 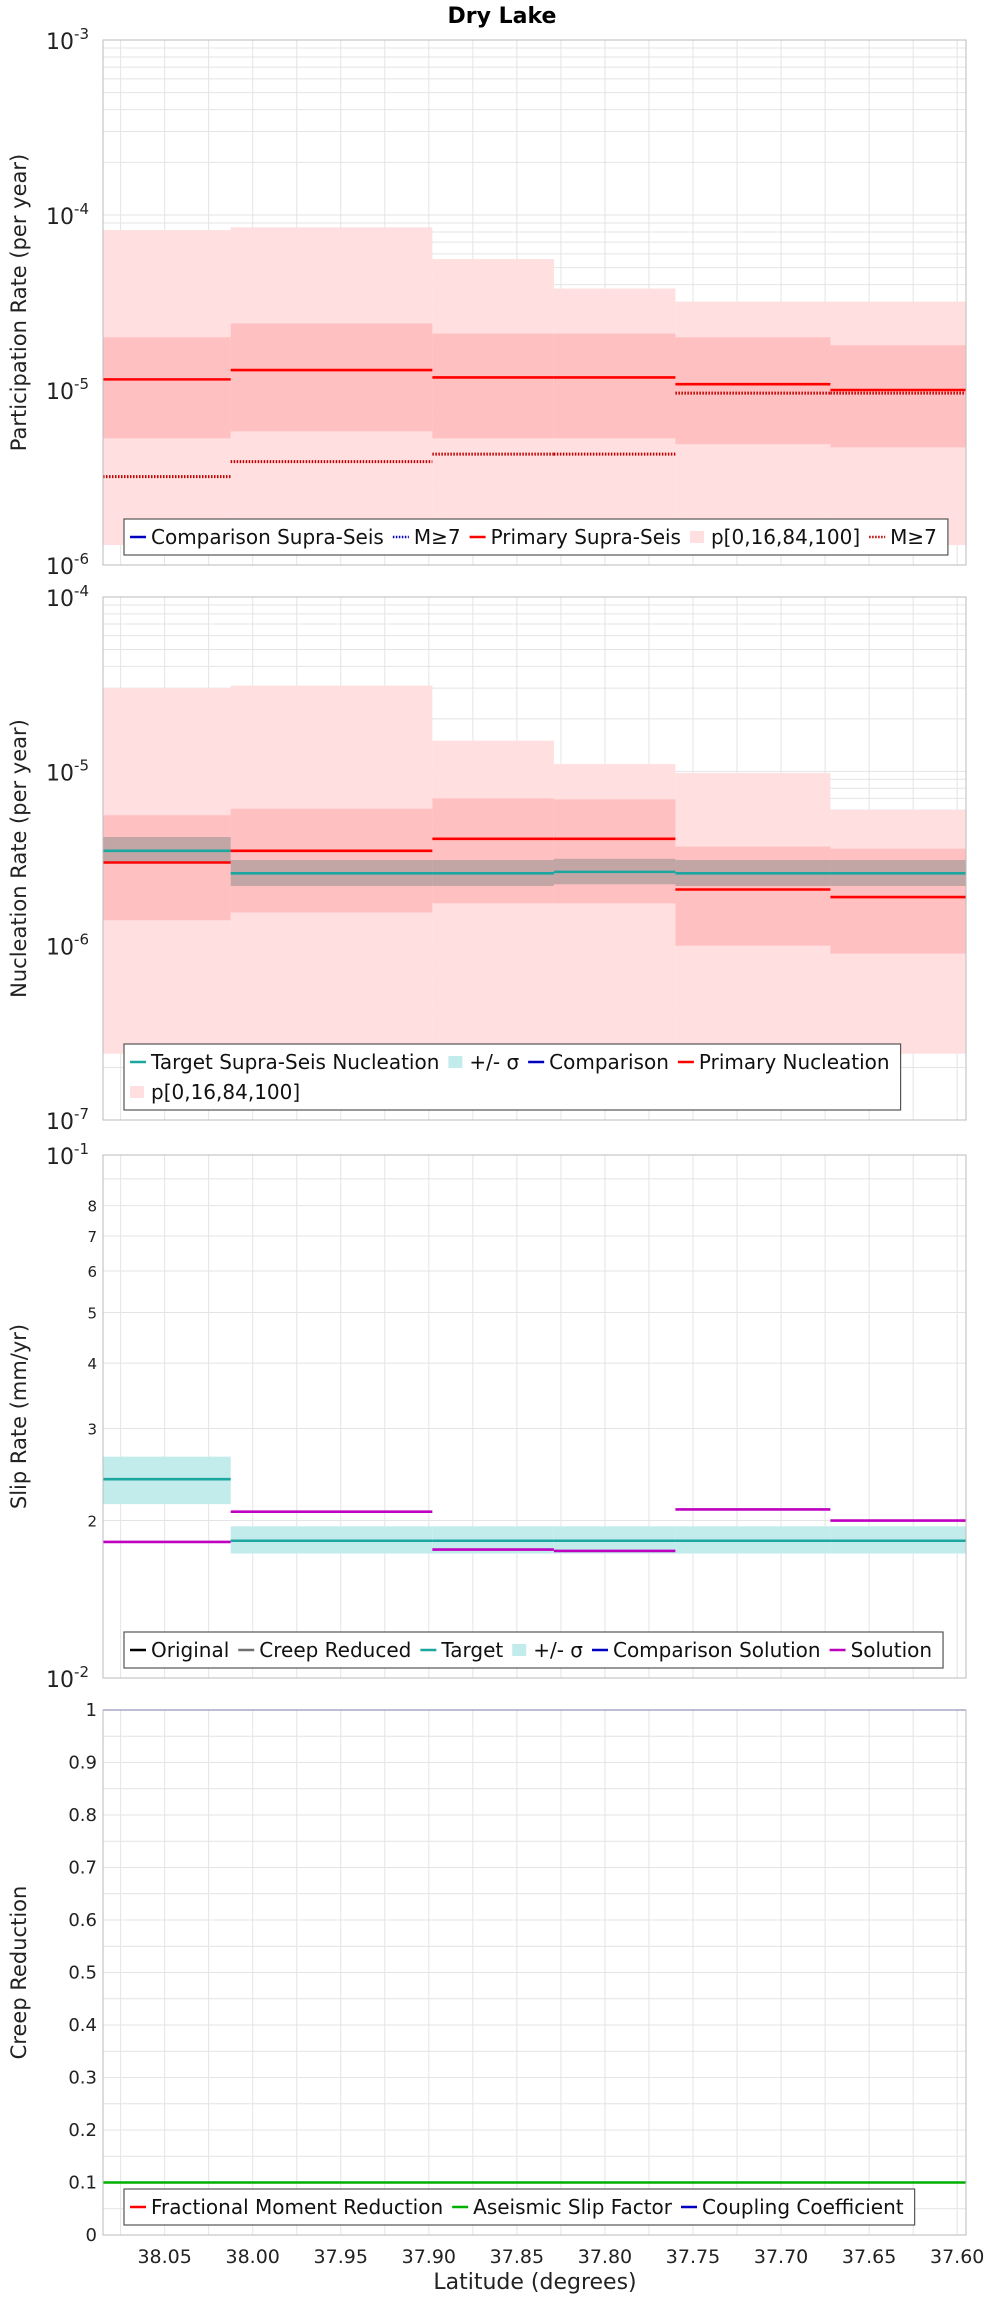 What do you see at coordinates (253, 2257) in the screenshot?
I see `x-tick-label: 38.00` at bounding box center [253, 2257].